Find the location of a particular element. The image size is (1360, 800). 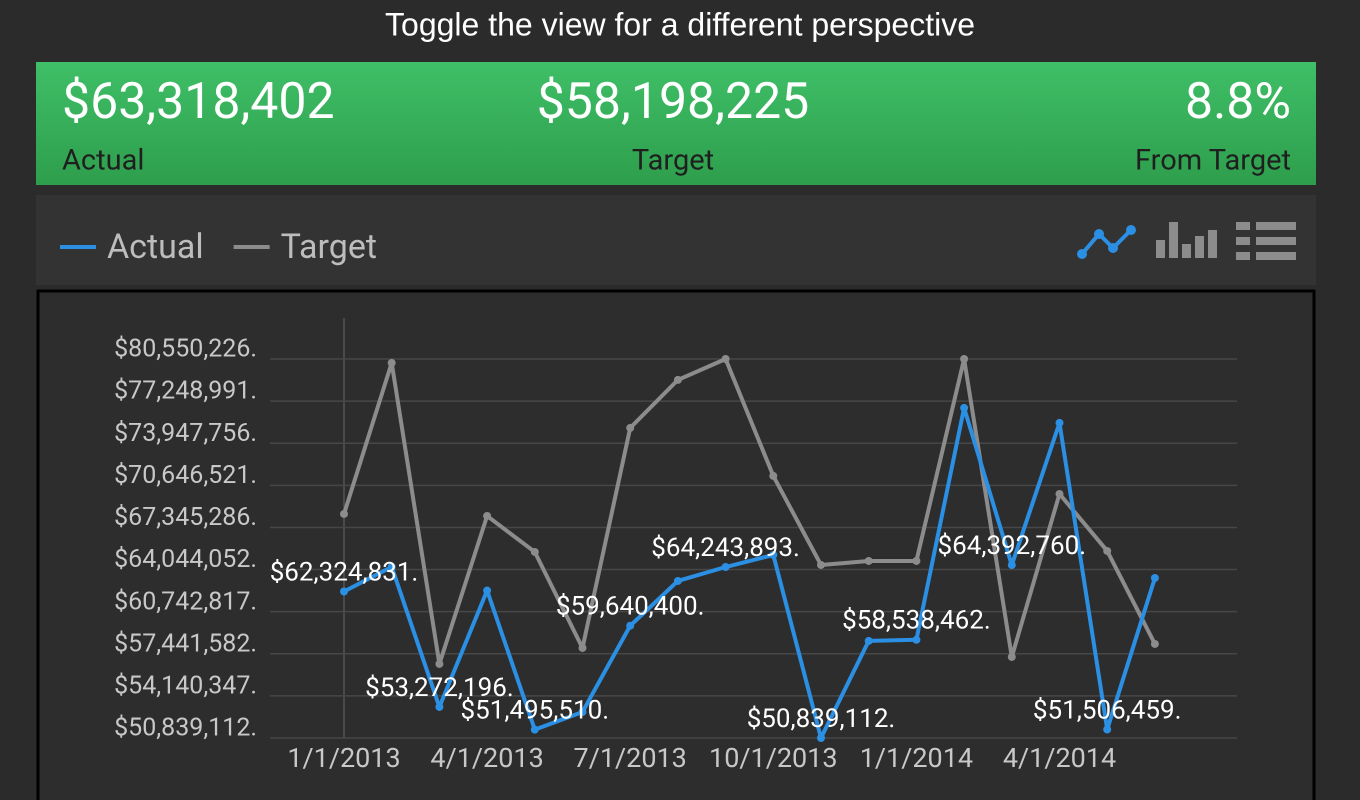

y-tick-label: $77,248,991. is located at coordinates (185, 391).